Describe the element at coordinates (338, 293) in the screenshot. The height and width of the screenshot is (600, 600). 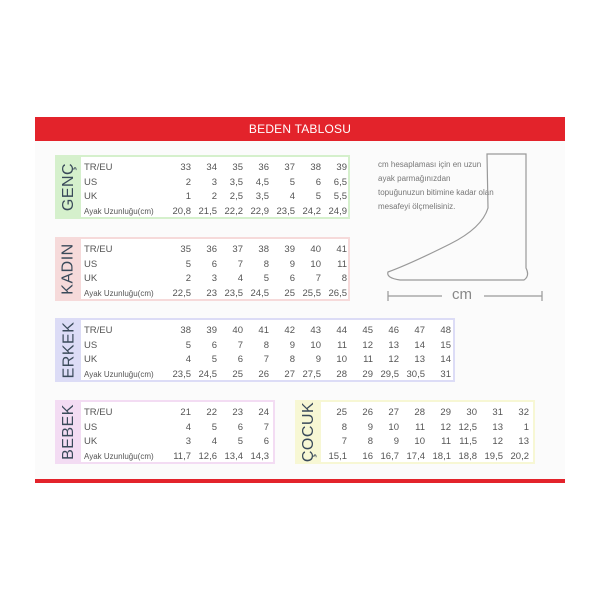
I see `table-cell: 26,5` at that location.